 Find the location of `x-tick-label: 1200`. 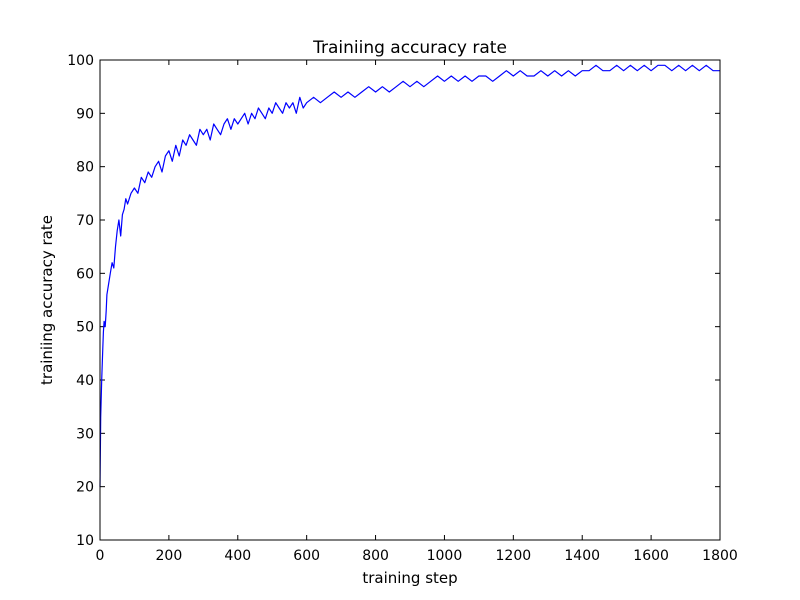

x-tick-label: 1200 is located at coordinates (514, 556).